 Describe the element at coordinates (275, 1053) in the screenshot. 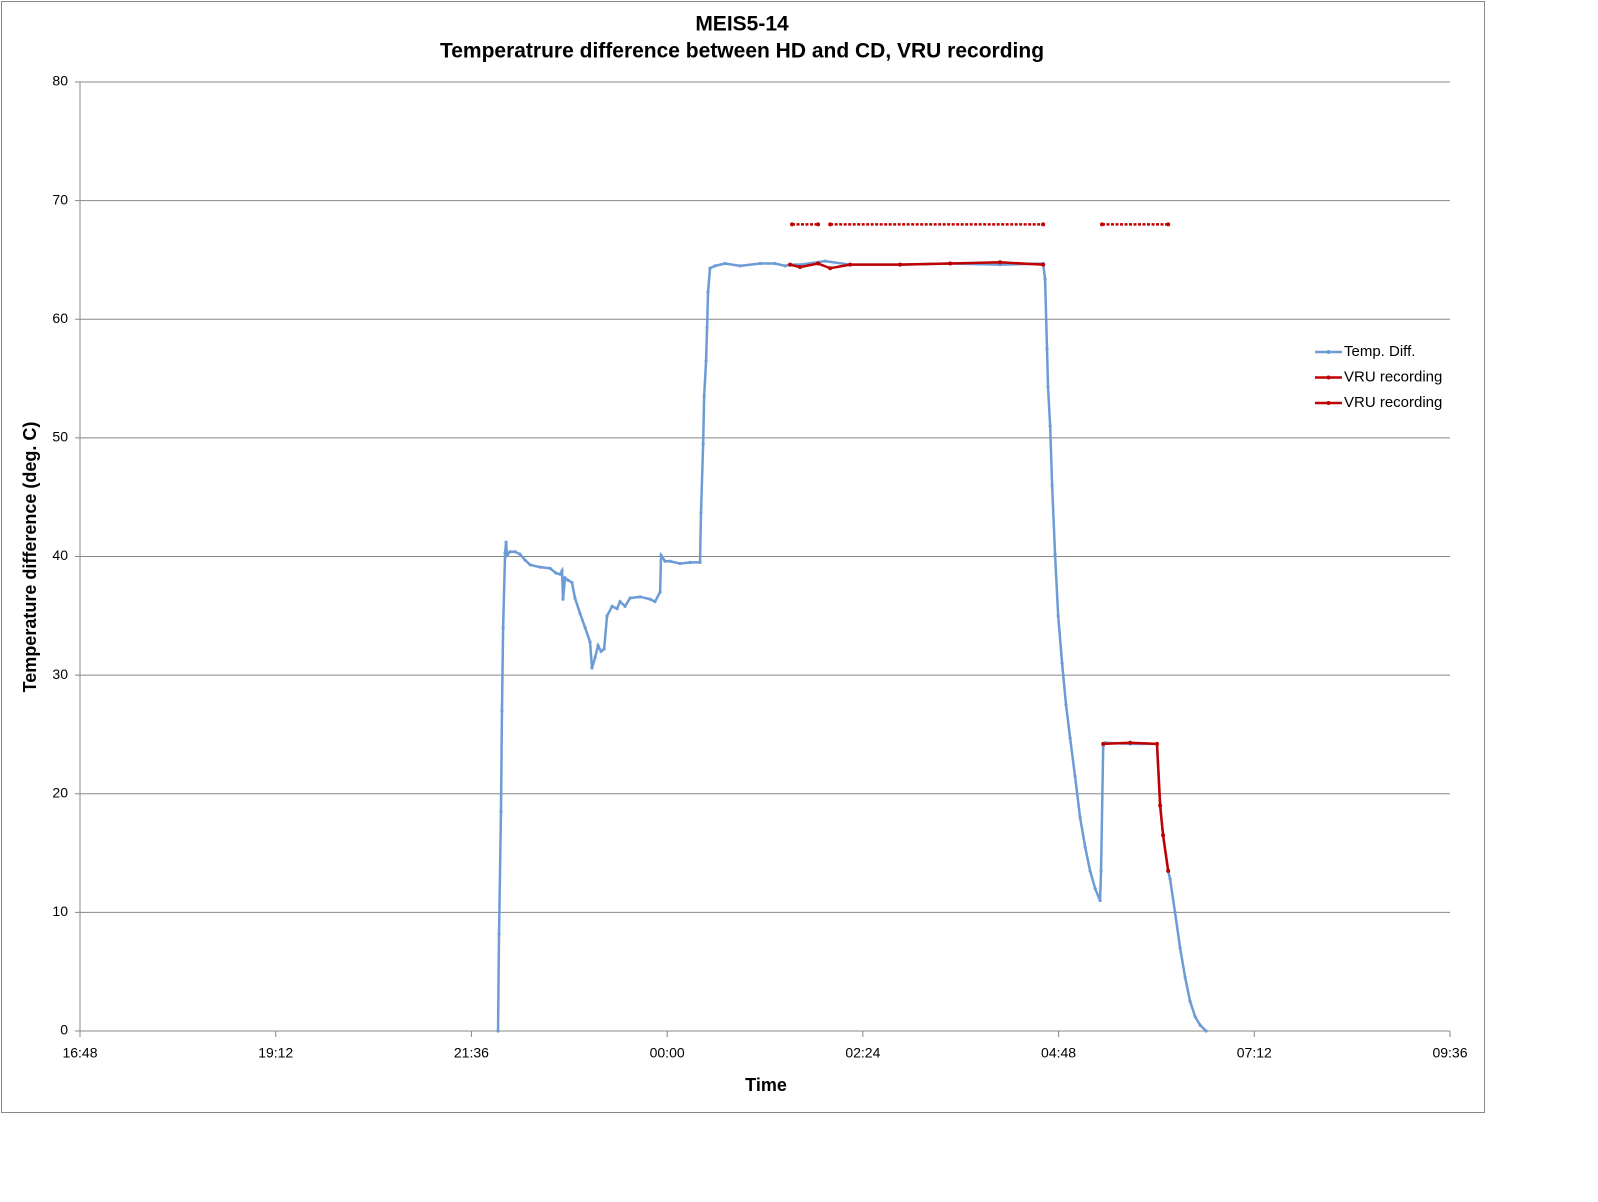

I see `x-tick-label: 19:12` at that location.